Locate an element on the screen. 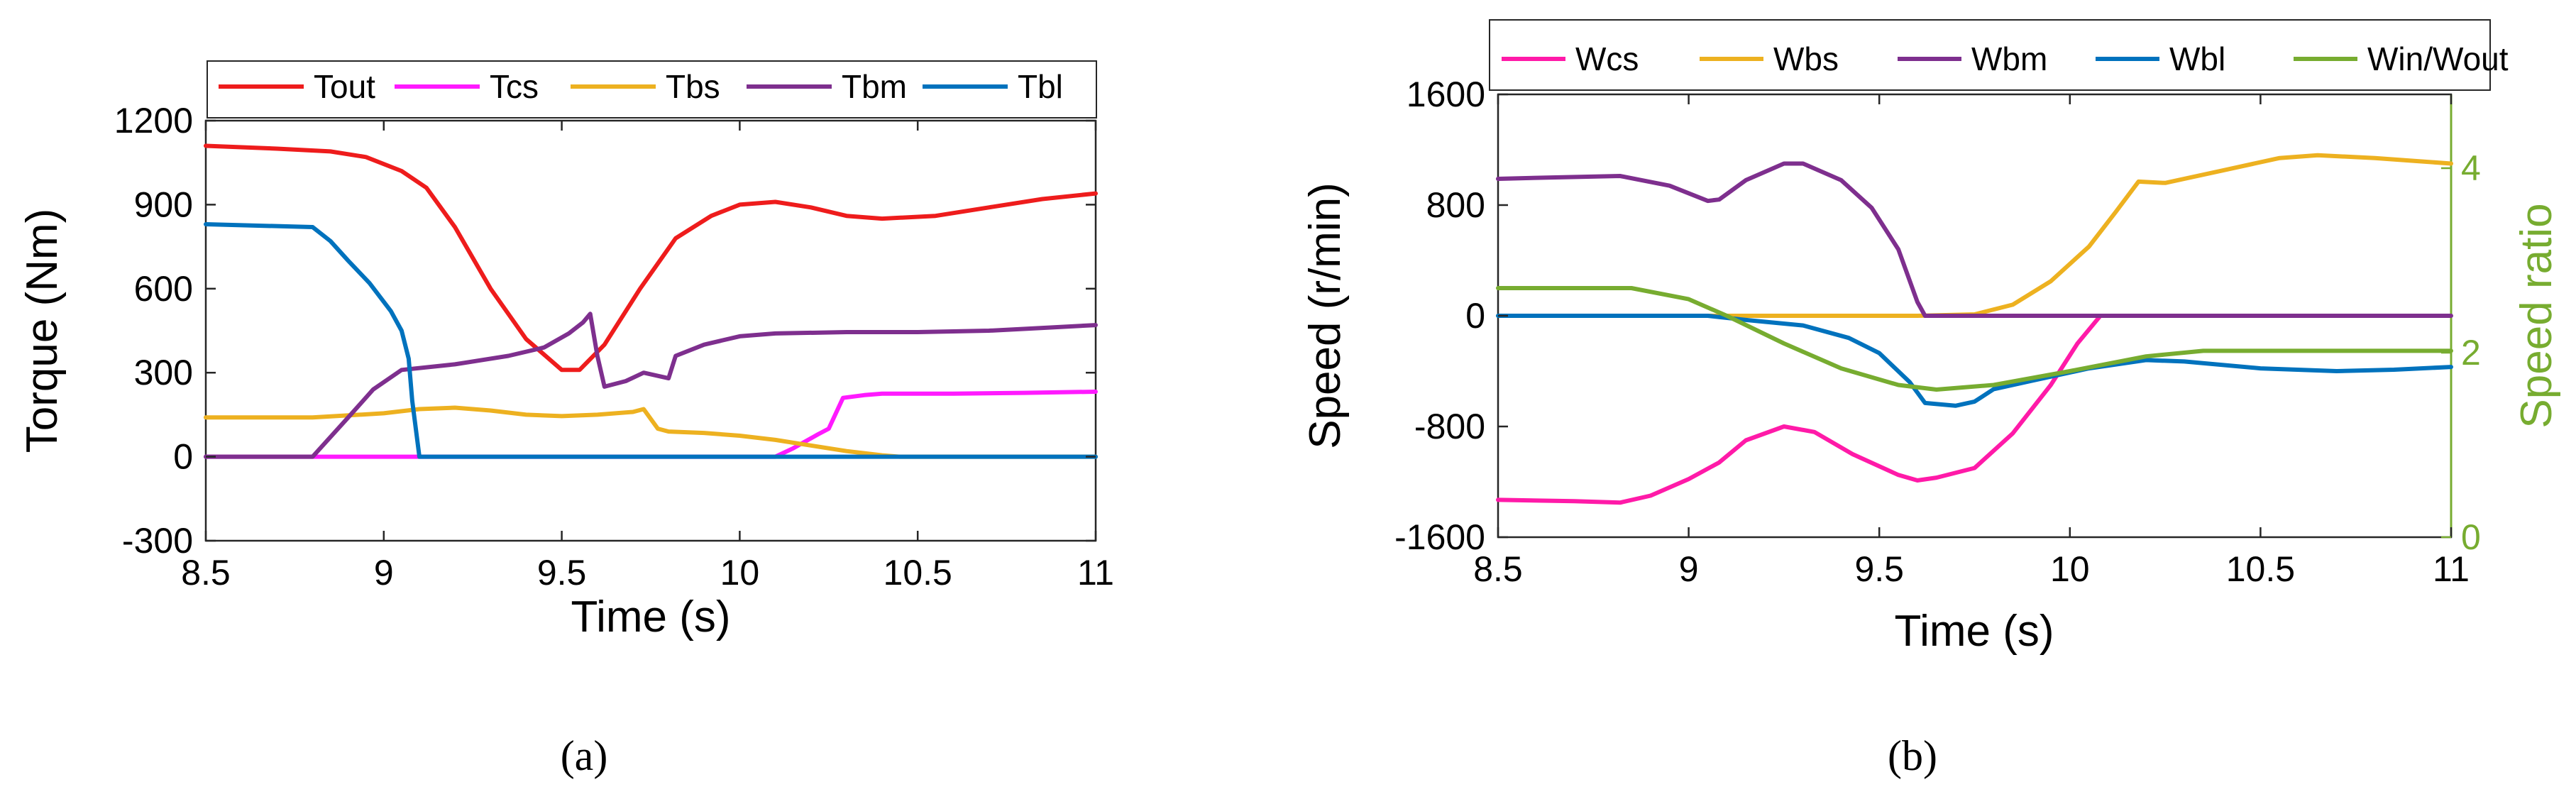 The width and height of the screenshot is (2576, 804). series-line-wcs is located at coordinates (1799, 409).